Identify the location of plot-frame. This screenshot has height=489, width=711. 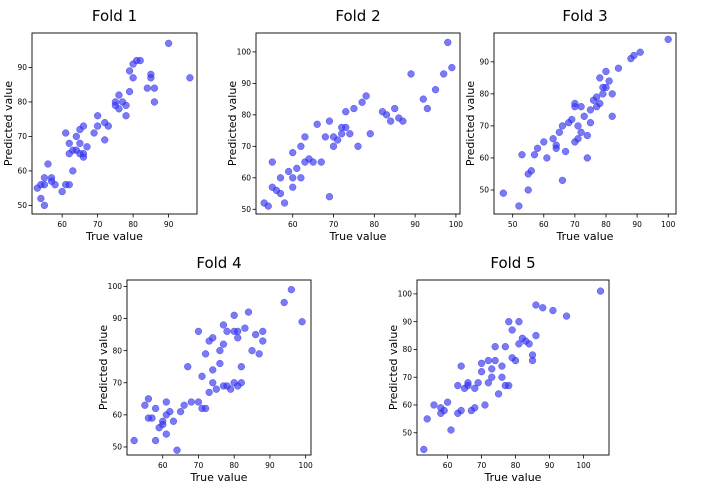
(219, 367).